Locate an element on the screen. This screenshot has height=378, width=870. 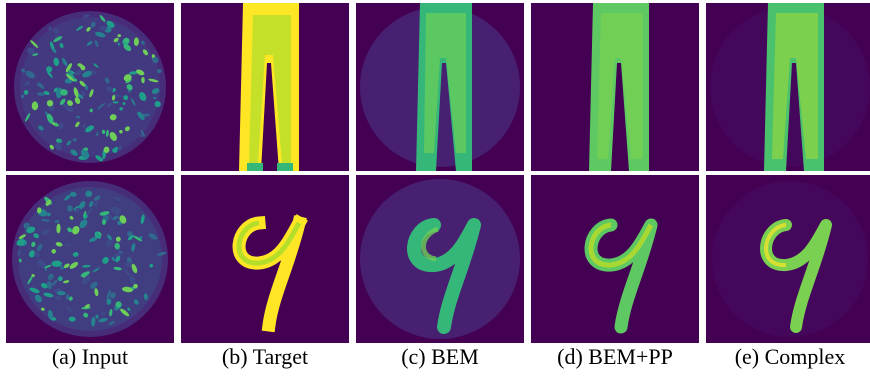
panel-target-row1 is located at coordinates (265, 87).